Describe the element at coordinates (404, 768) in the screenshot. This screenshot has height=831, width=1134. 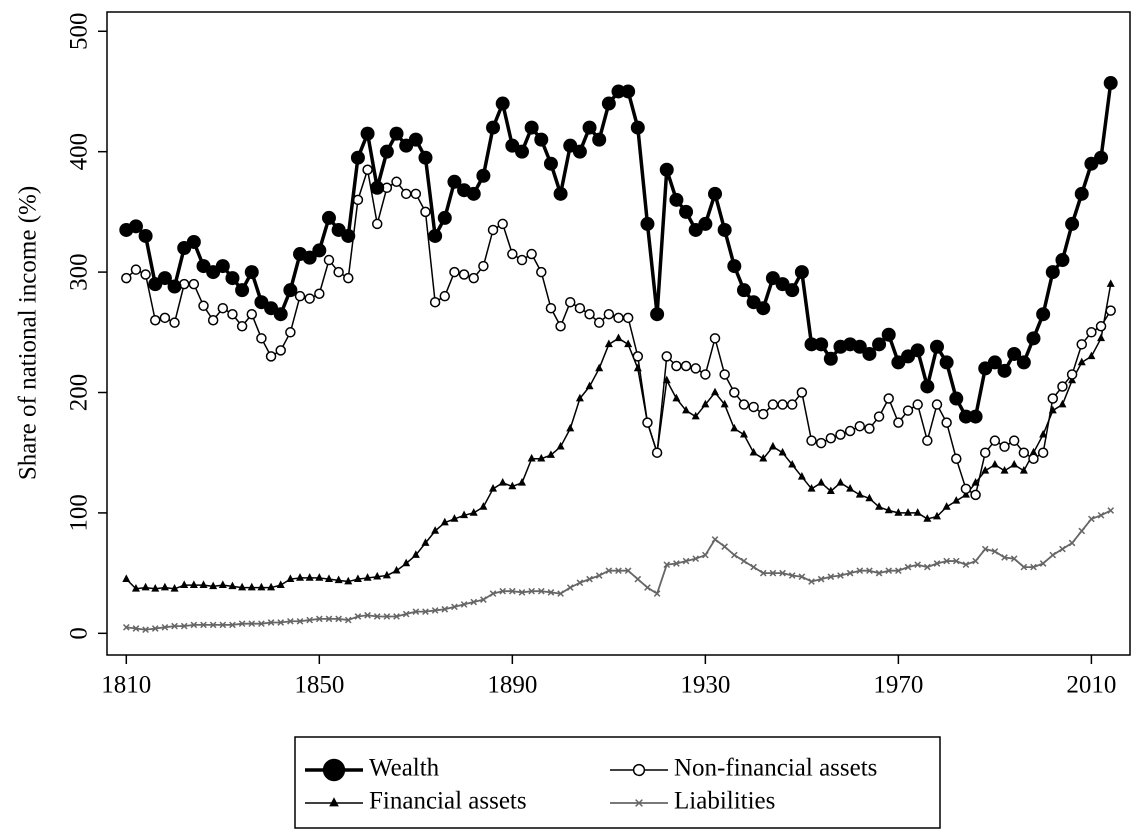
I see `legend-label: Wealth` at that location.